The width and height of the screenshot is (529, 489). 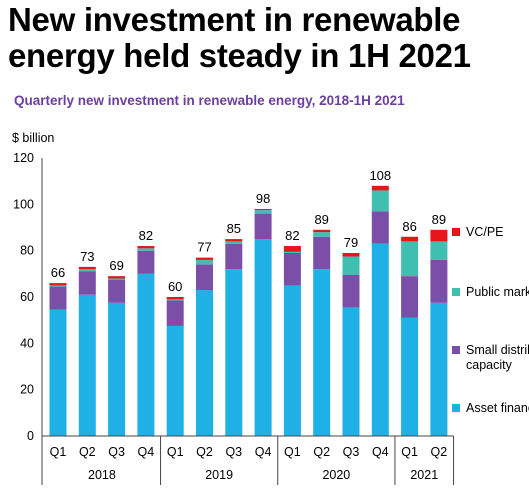 I want to click on legend-label: Public markets, so click(x=497, y=292).